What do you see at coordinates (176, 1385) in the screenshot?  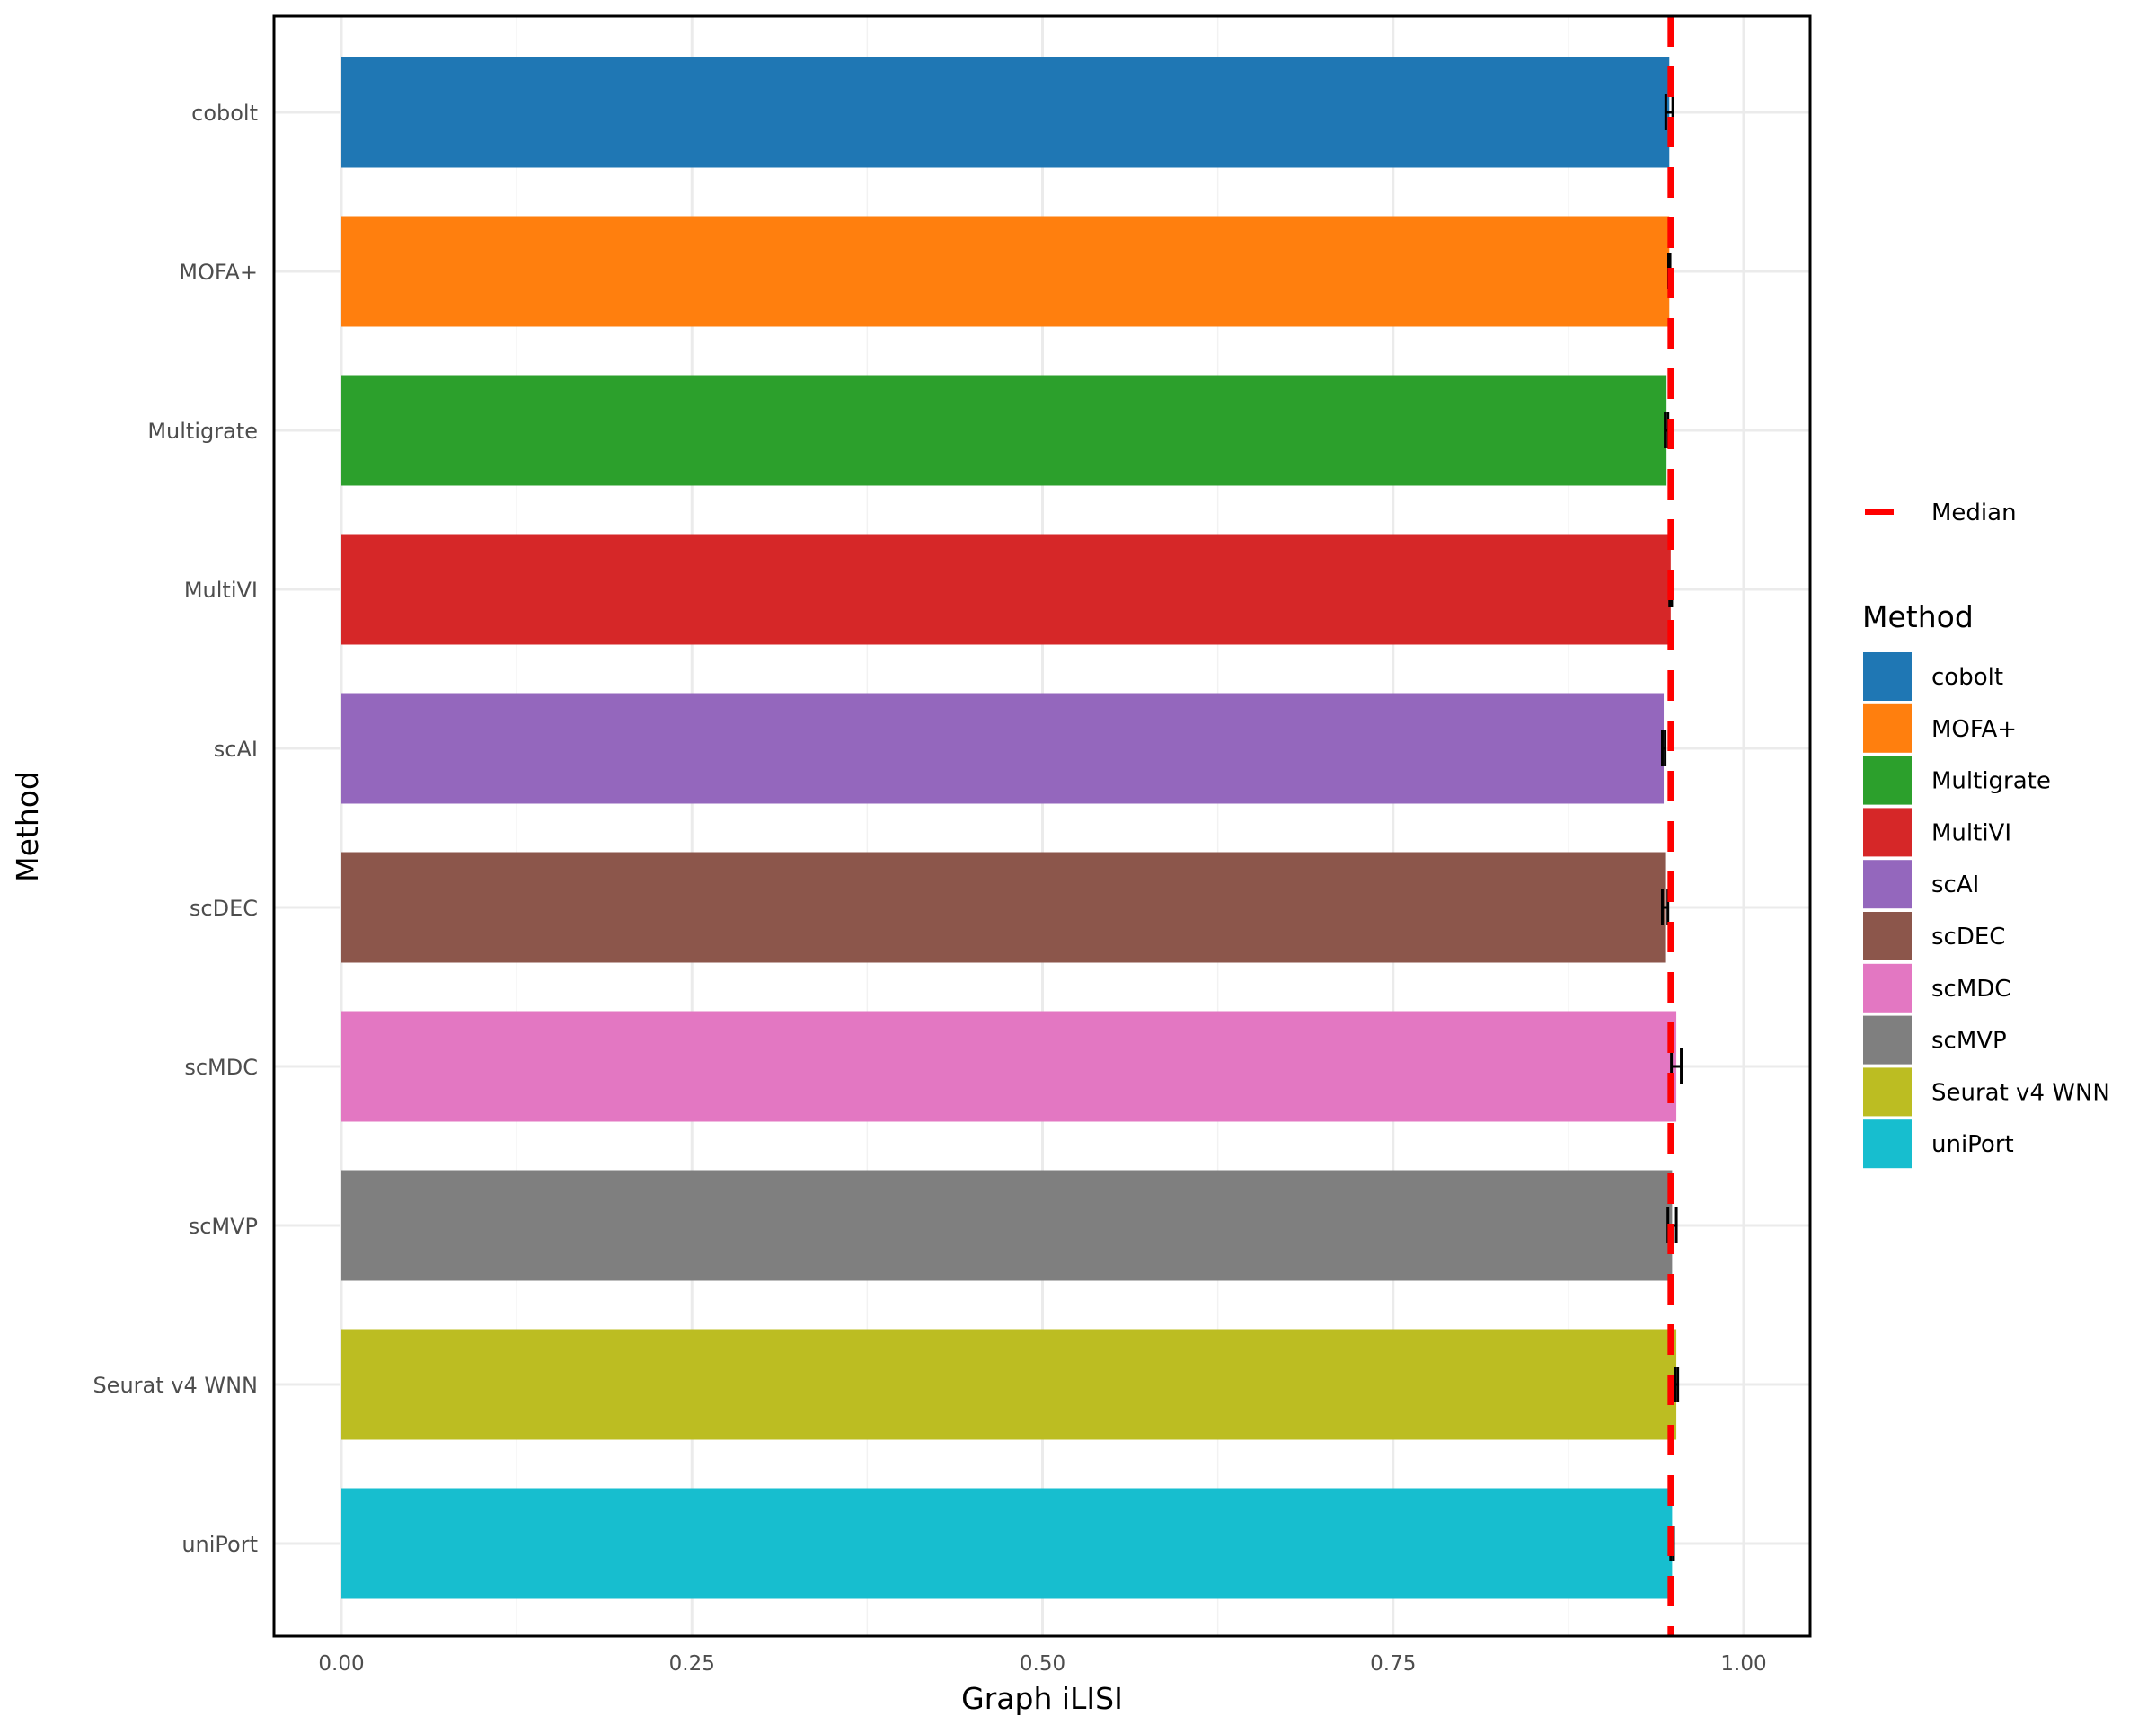 I see `y-tick-label: Seurat v4 WNN` at bounding box center [176, 1385].